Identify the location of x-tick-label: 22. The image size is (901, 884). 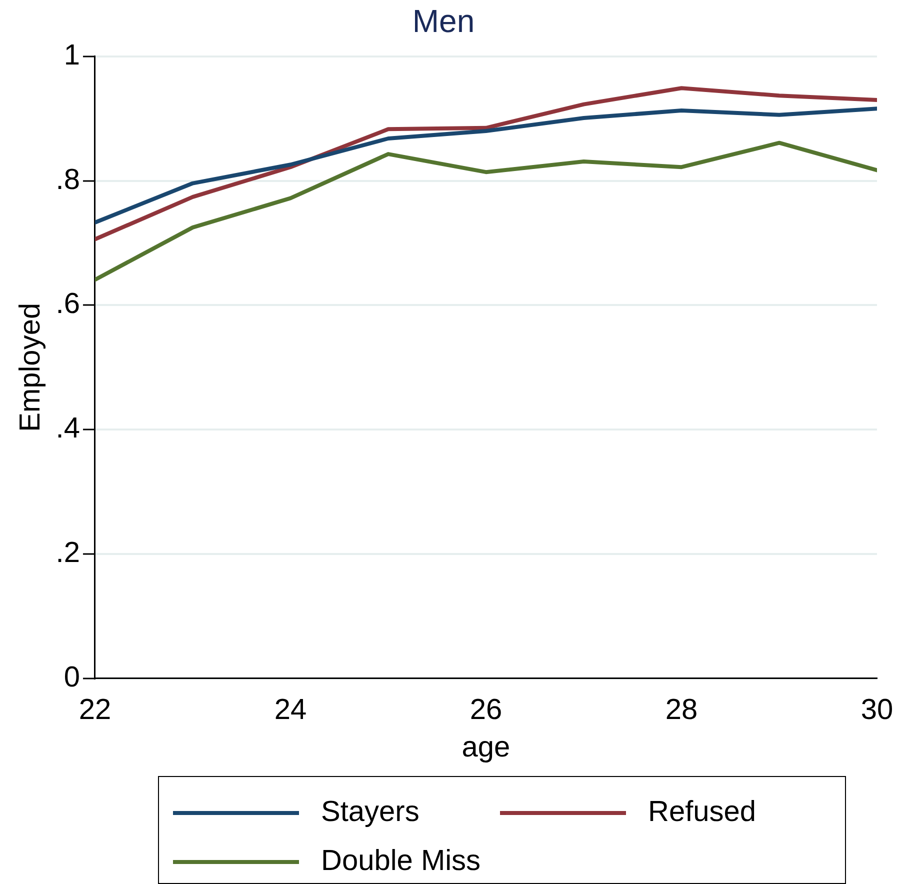
(95, 710).